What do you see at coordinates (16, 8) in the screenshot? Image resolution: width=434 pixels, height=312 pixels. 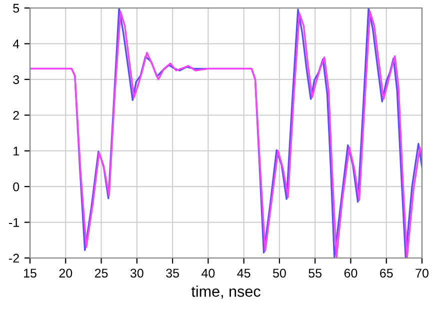 I see `y-tick-label: 5` at bounding box center [16, 8].